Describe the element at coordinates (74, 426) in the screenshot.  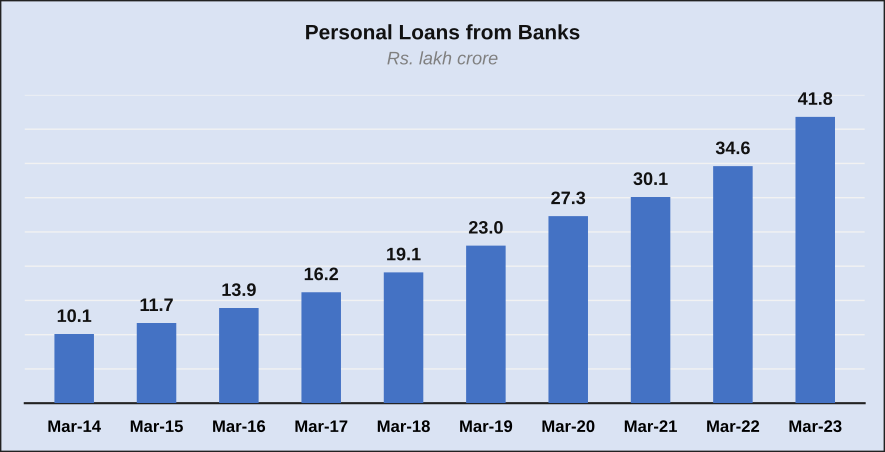
I see `x-tick-label: Mar-14` at that location.